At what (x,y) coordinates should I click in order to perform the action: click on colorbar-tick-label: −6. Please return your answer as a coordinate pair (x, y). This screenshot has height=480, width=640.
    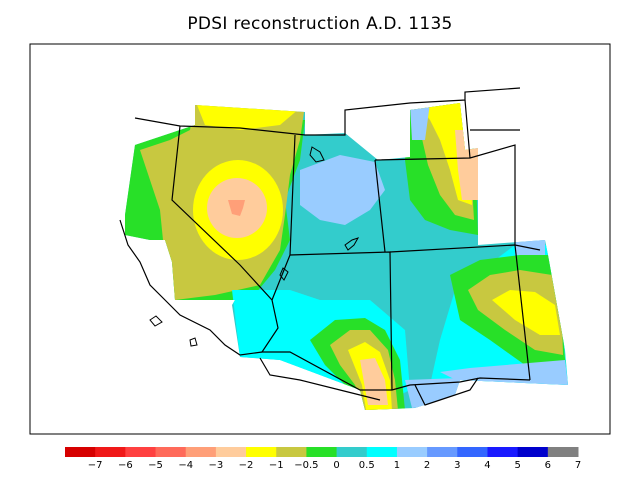
    Looking at the image, I should click on (125, 465).